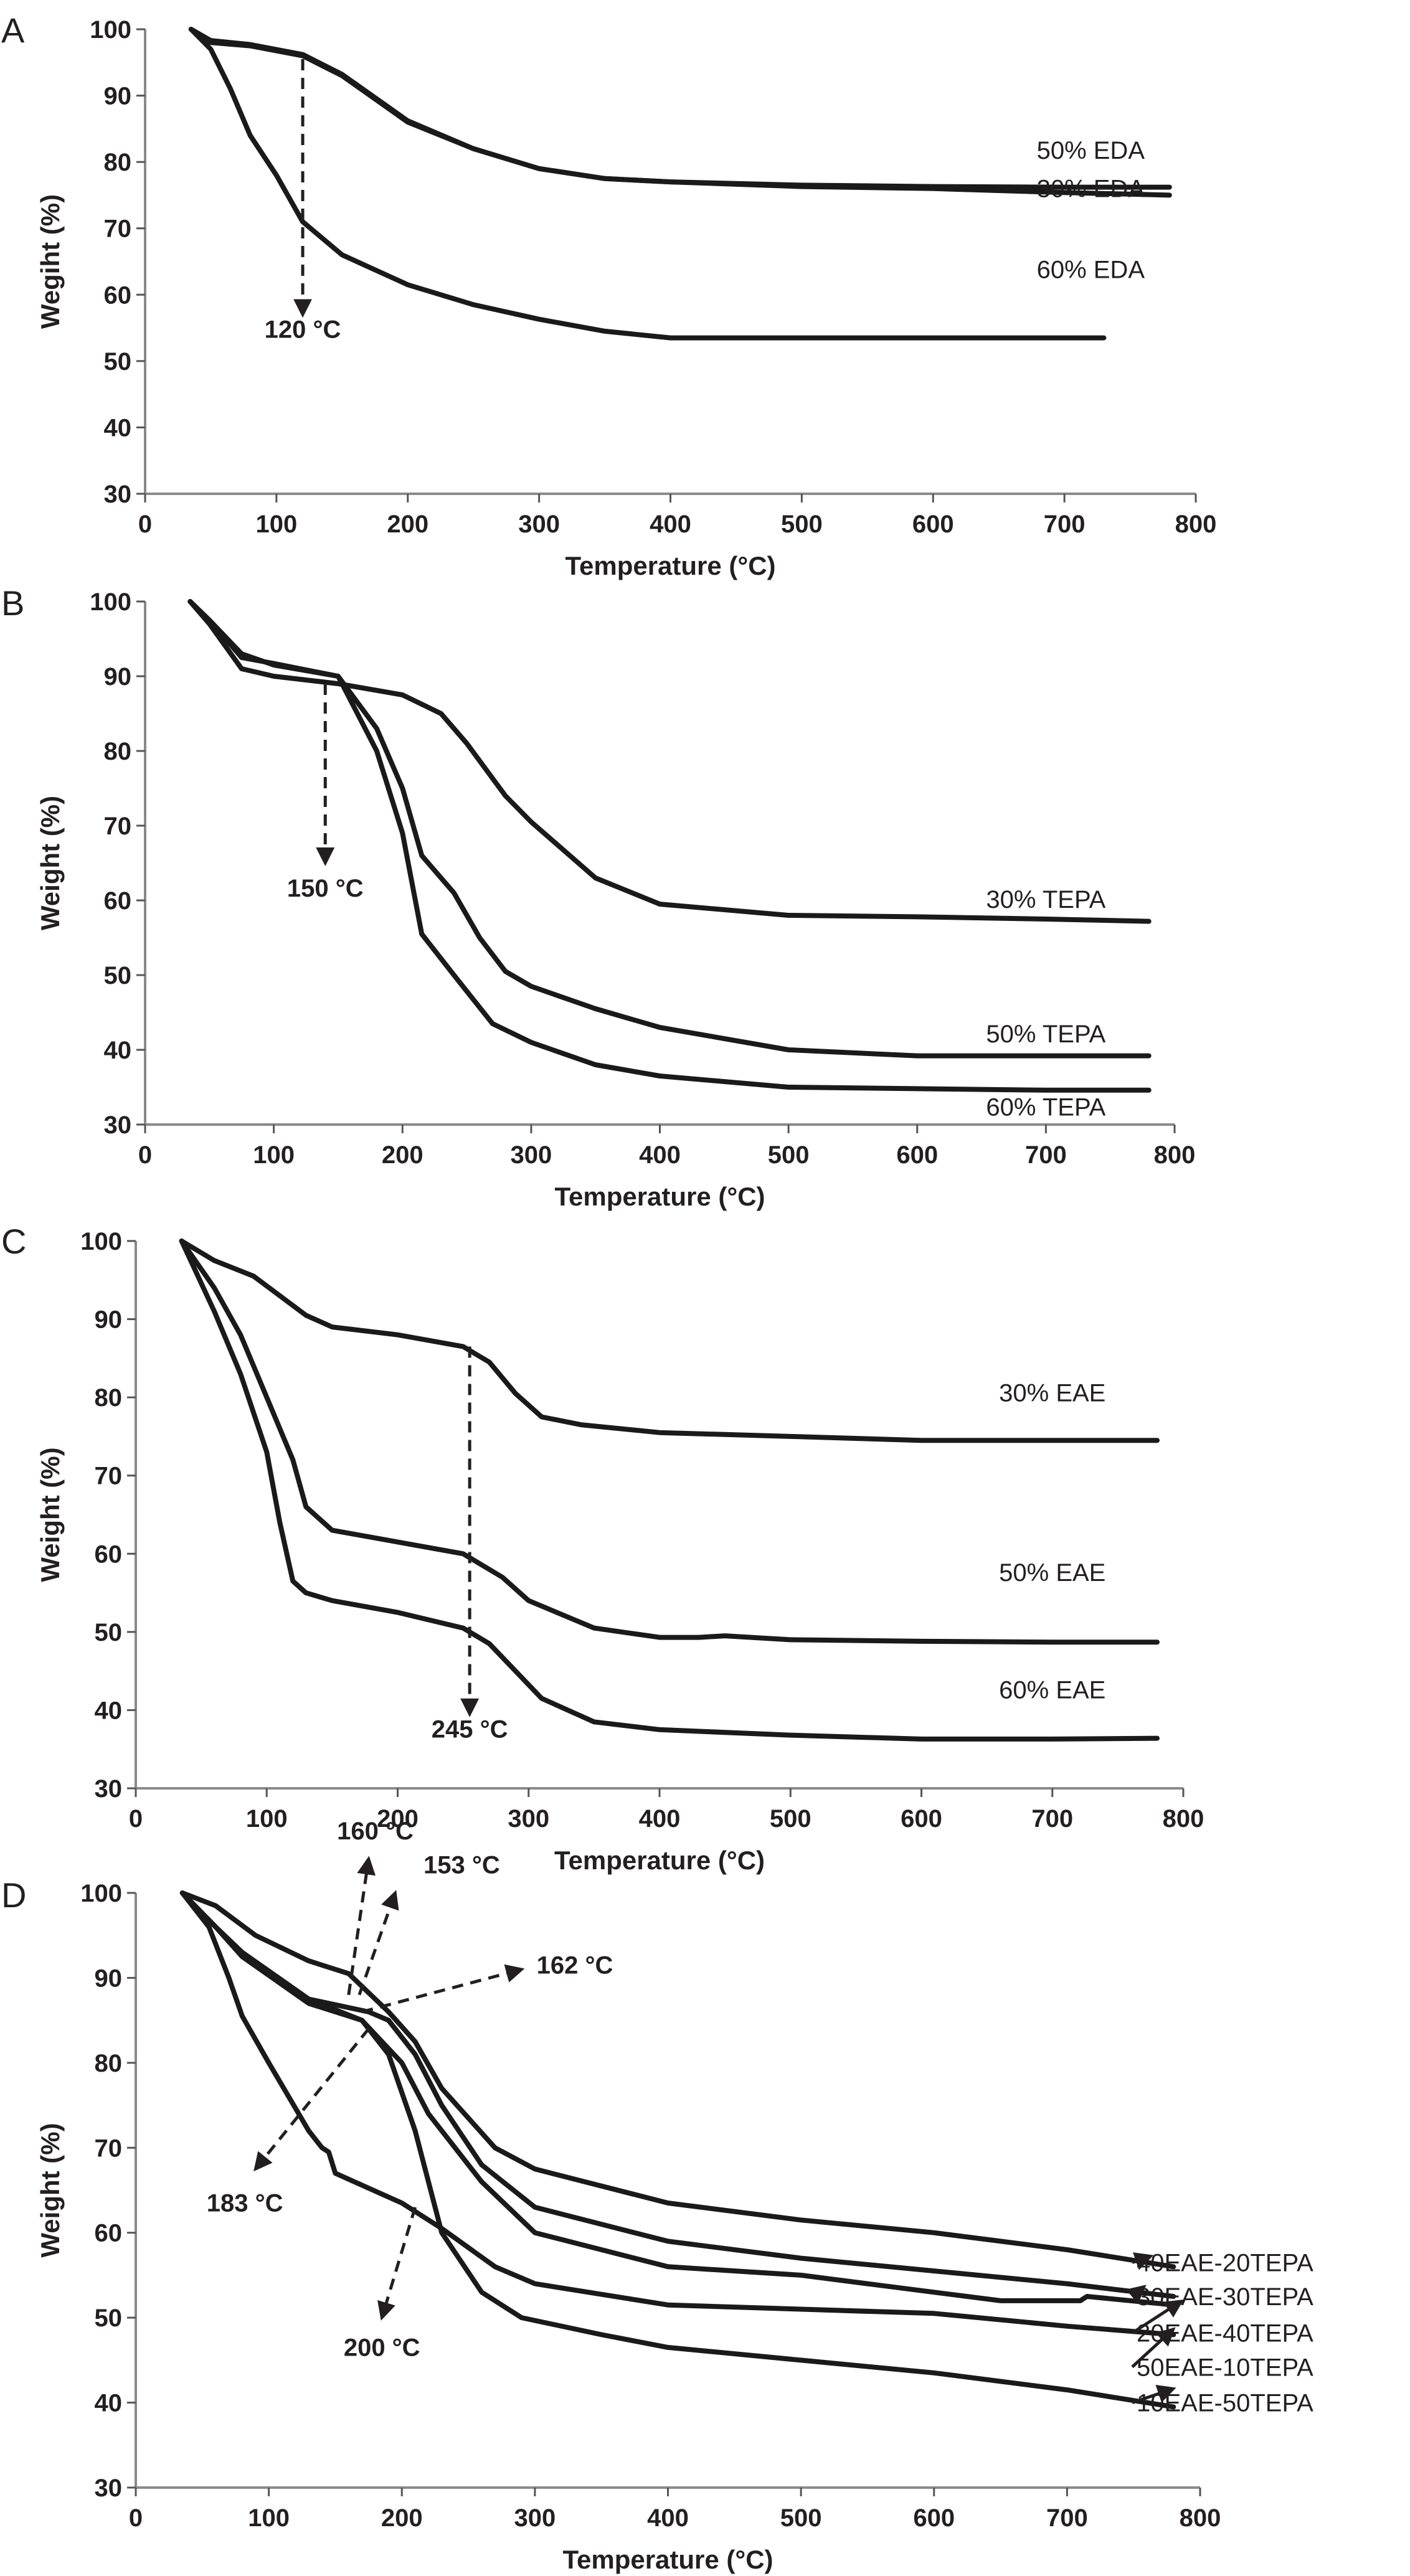 The width and height of the screenshot is (1410, 2576). Describe the element at coordinates (13, 30) in the screenshot. I see `panel-letter: A` at that location.